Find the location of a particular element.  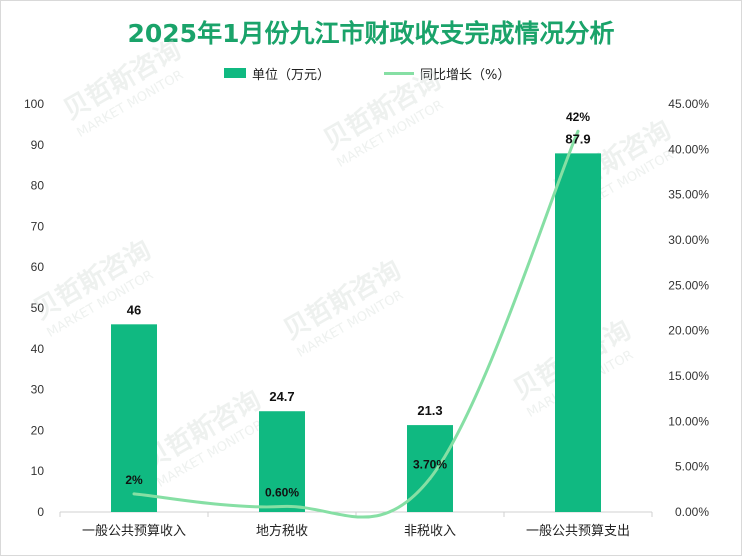

y-right-tick-label: 20.00% is located at coordinates (688, 331).